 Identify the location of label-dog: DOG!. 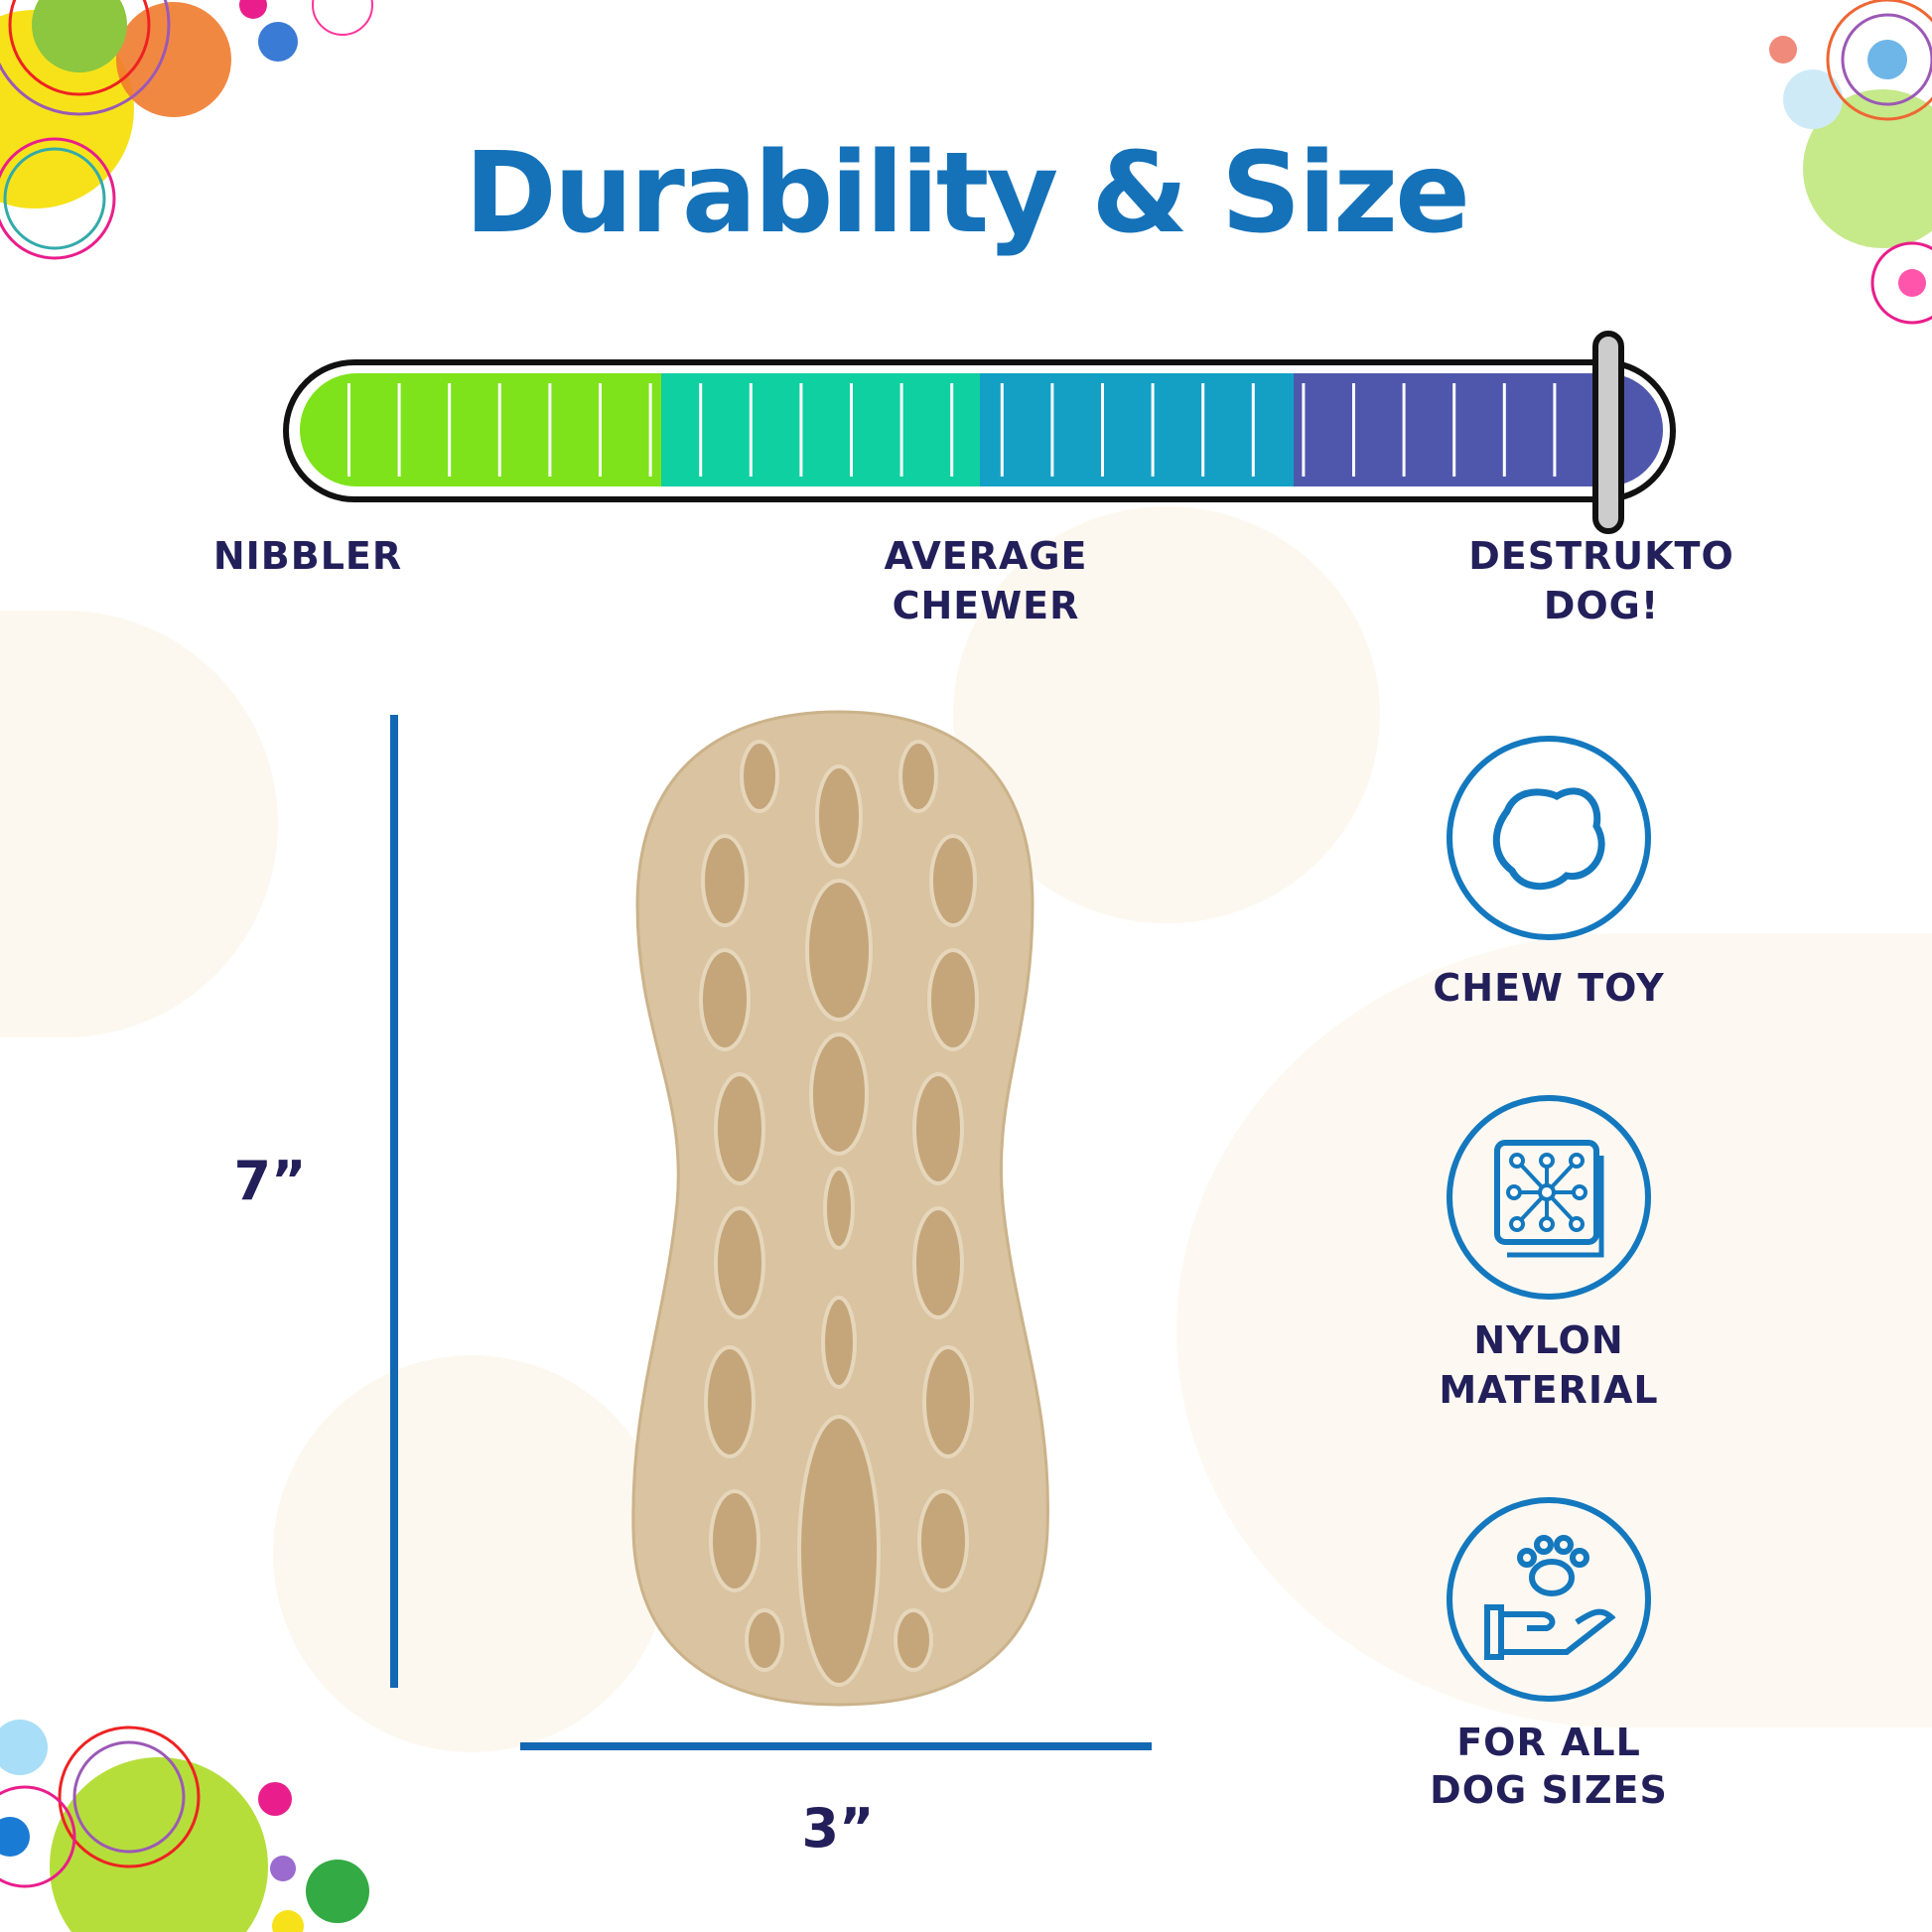
(1602, 605).